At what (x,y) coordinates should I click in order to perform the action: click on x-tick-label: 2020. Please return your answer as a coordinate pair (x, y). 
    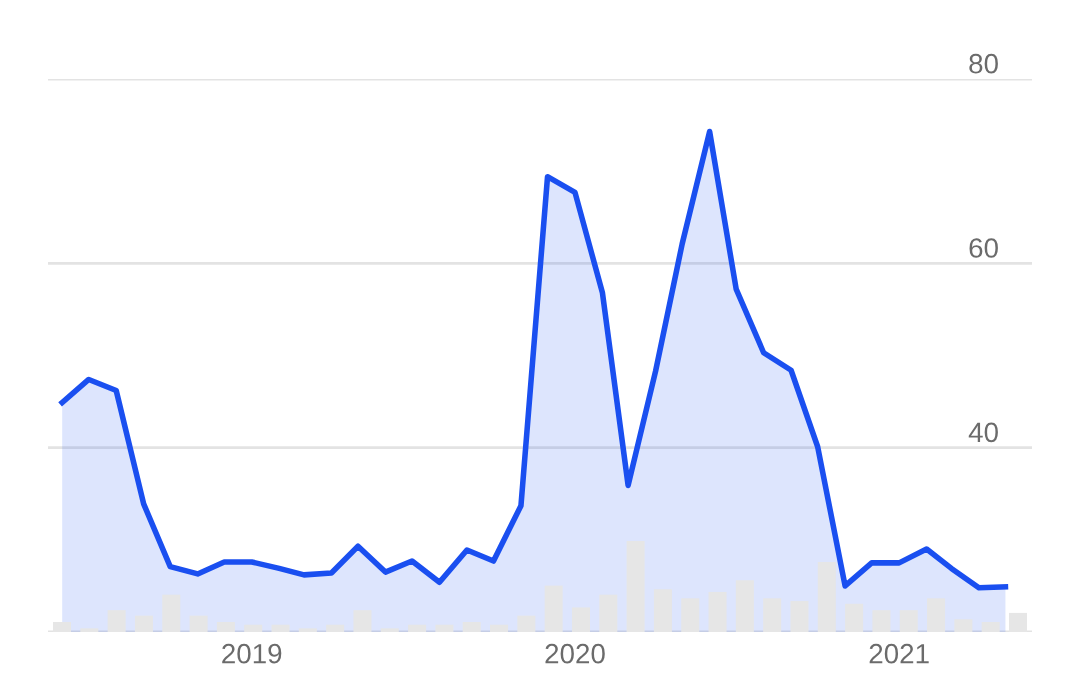
    Looking at the image, I should click on (575, 653).